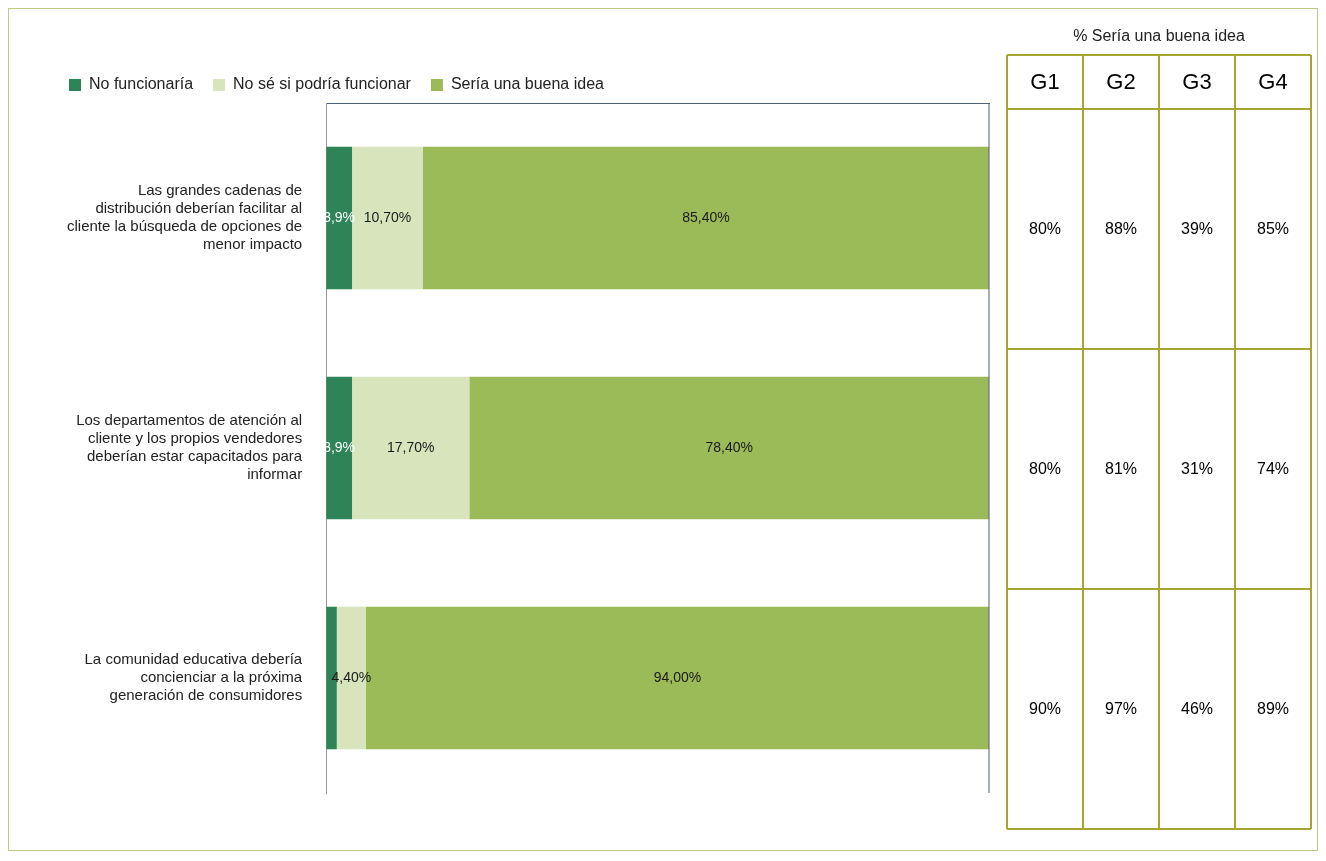 The image size is (1326, 861). What do you see at coordinates (189, 447) in the screenshot?
I see `y-tick-label: Los departamentos de atención al cliente y los propios vendedores deberían estar capacitados para informar` at bounding box center [189, 447].